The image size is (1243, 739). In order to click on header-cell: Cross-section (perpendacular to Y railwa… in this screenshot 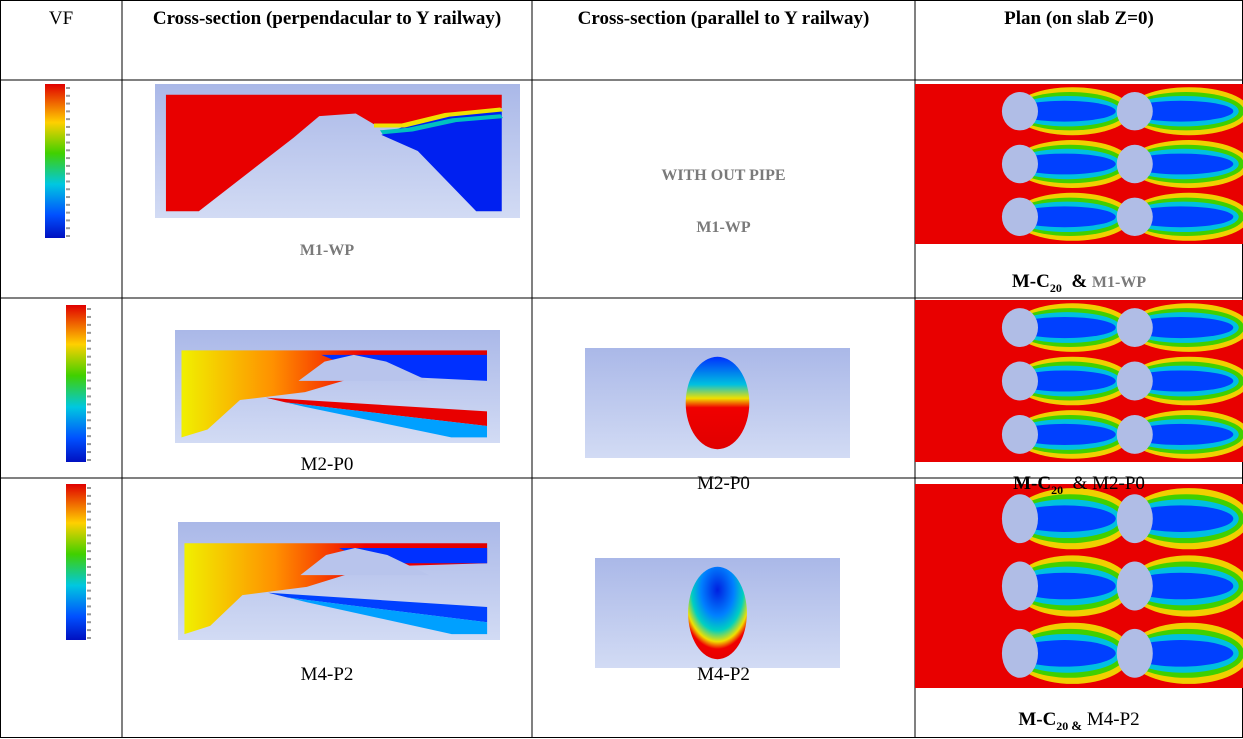, I will do `click(327, 18)`.